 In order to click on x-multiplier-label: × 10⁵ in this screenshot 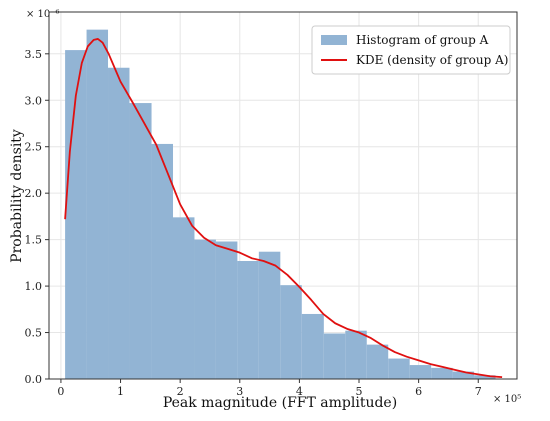, I will do `click(507, 399)`.